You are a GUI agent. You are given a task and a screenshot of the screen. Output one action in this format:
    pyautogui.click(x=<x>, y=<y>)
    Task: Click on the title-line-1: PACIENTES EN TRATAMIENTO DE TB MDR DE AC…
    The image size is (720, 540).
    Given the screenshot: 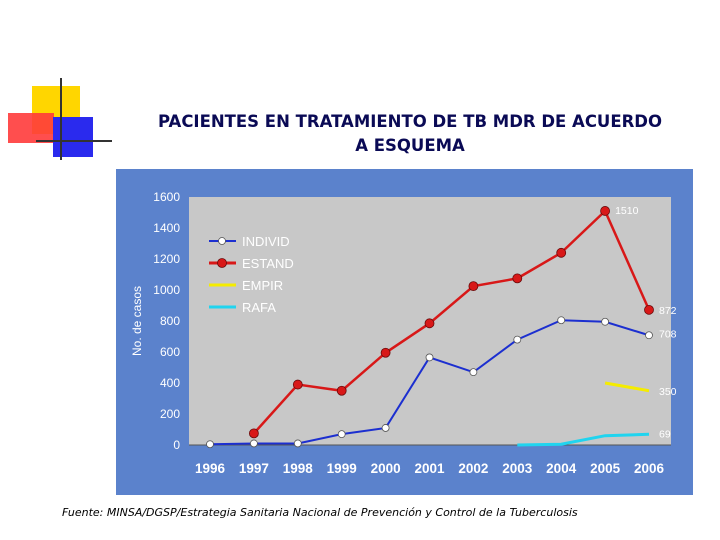 What is the action you would take?
    pyautogui.click(x=410, y=121)
    